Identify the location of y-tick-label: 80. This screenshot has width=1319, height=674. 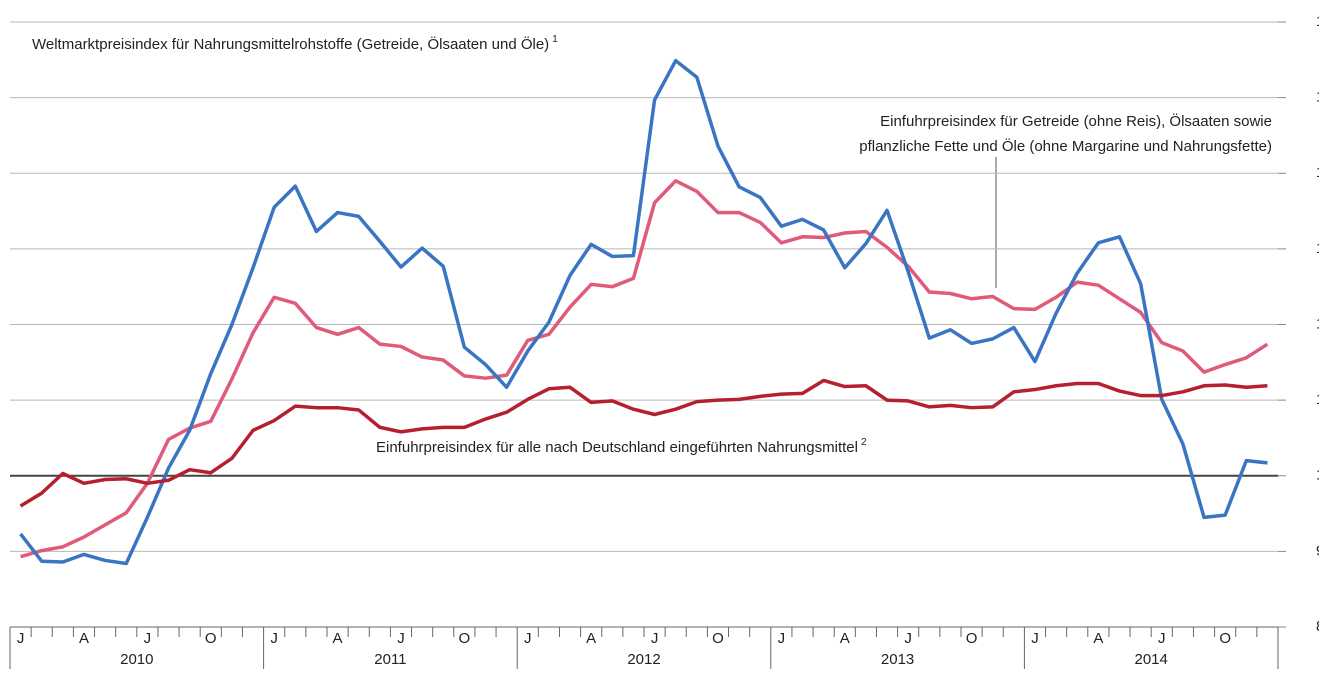
(1317, 626).